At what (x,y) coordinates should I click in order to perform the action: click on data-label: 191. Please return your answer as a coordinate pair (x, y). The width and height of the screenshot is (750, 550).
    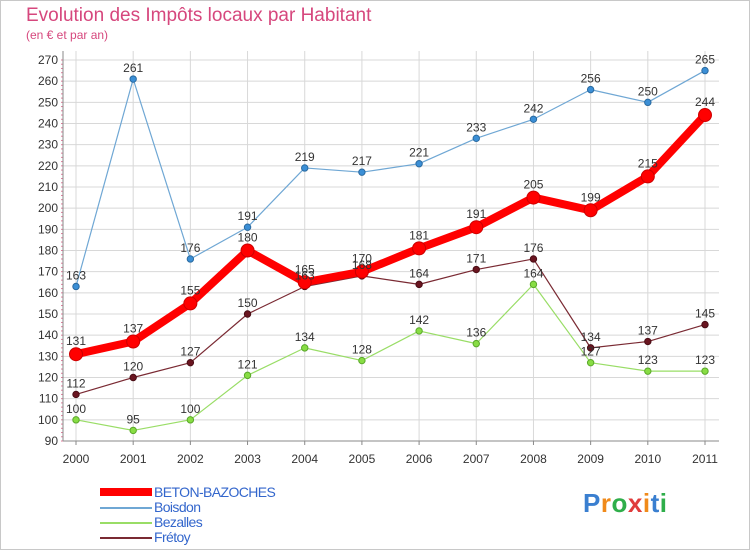
    Looking at the image, I should click on (248, 216).